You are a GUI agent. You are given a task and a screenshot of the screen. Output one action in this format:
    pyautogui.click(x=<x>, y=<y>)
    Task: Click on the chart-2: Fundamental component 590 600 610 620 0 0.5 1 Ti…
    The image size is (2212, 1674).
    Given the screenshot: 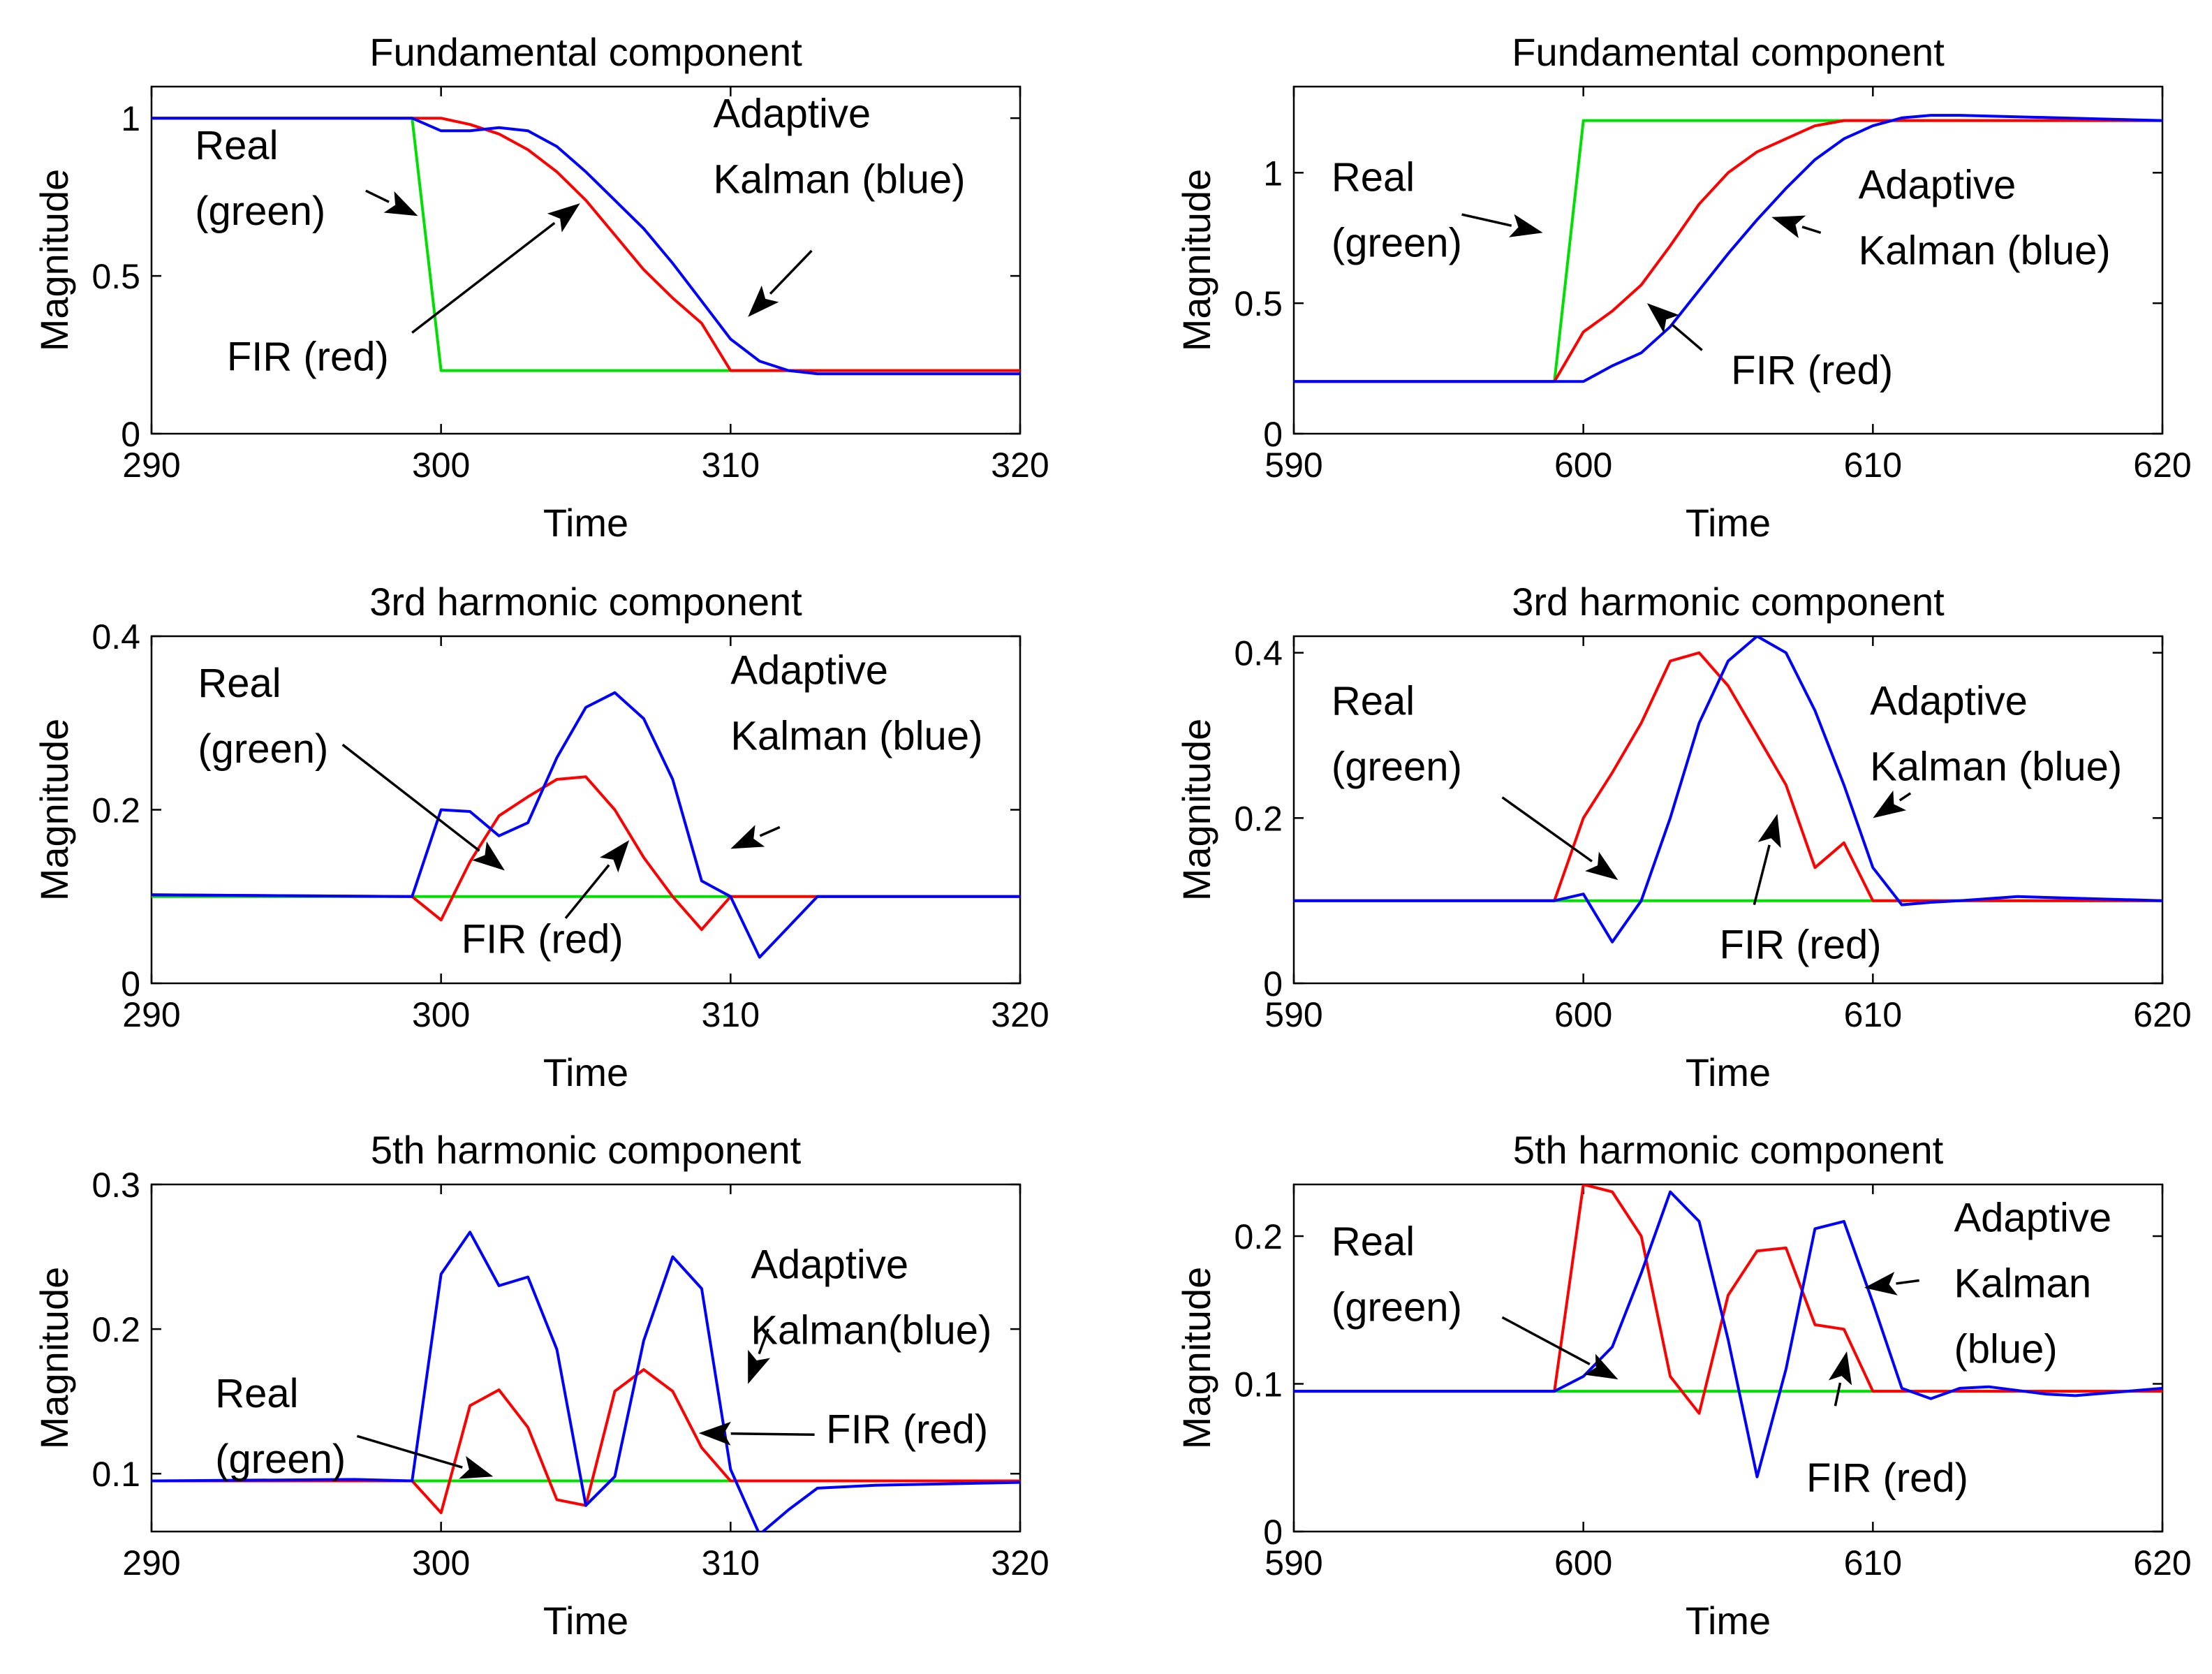 What is the action you would take?
    pyautogui.click(x=1683, y=287)
    